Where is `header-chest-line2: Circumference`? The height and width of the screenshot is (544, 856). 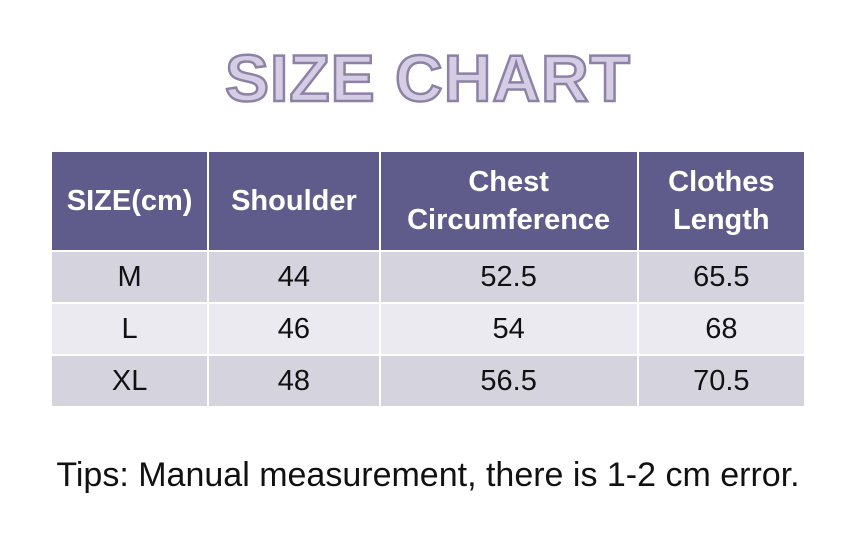 header-chest-line2: Circumference is located at coordinates (509, 220).